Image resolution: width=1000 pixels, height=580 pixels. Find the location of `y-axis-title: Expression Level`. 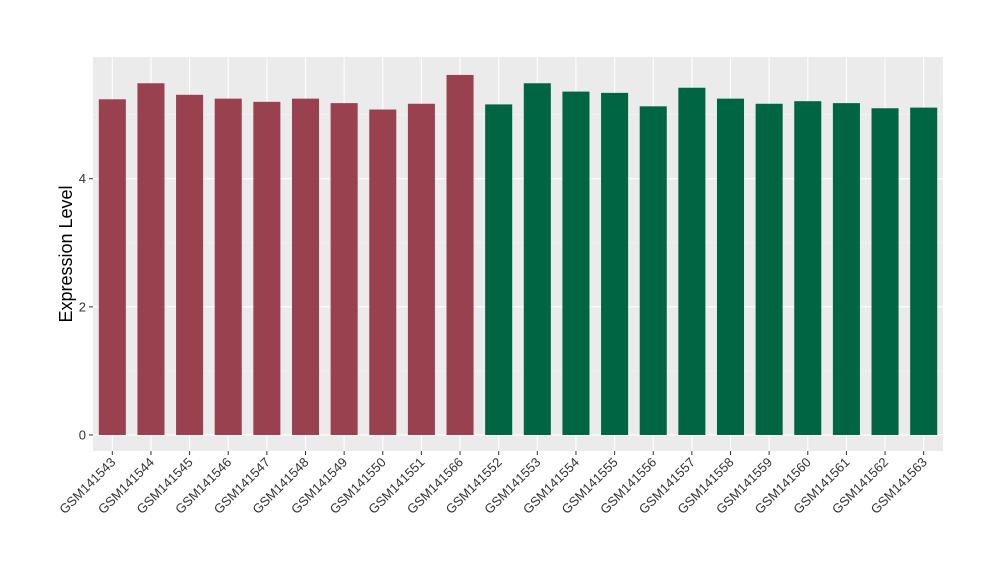

y-axis-title: Expression Level is located at coordinates (66, 253).